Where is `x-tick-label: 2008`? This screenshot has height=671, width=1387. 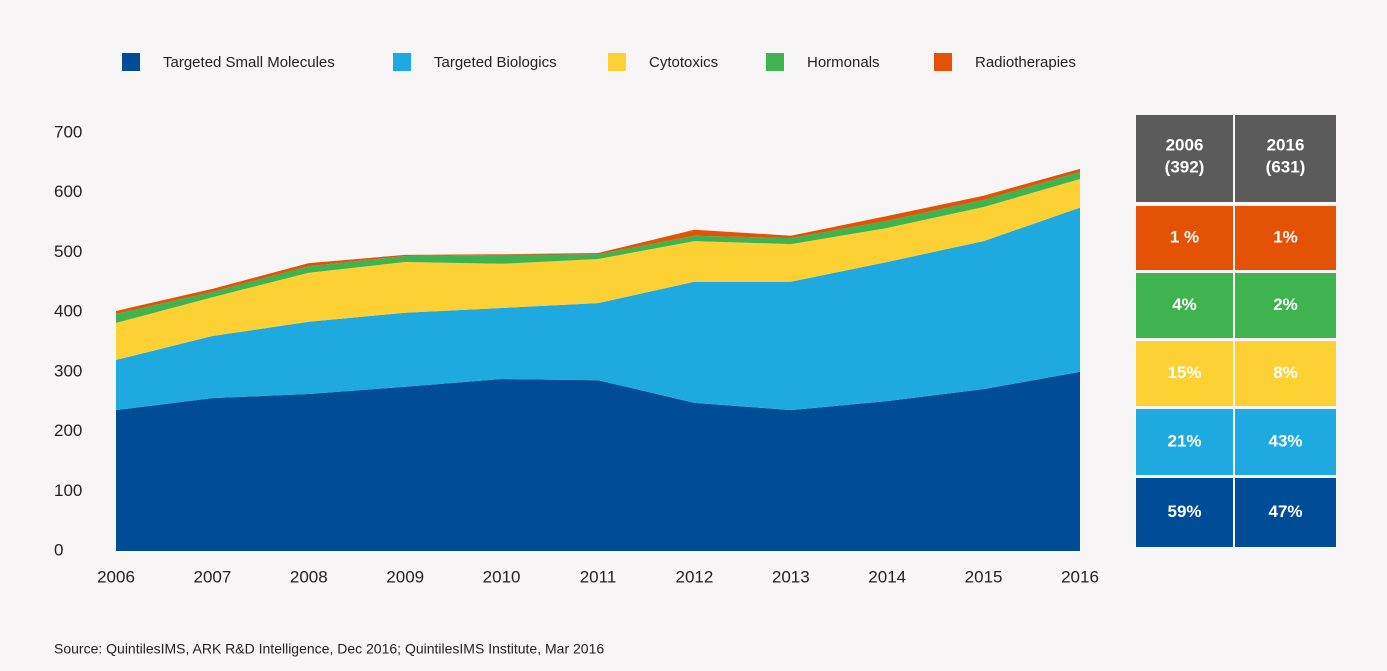
x-tick-label: 2008 is located at coordinates (309, 576).